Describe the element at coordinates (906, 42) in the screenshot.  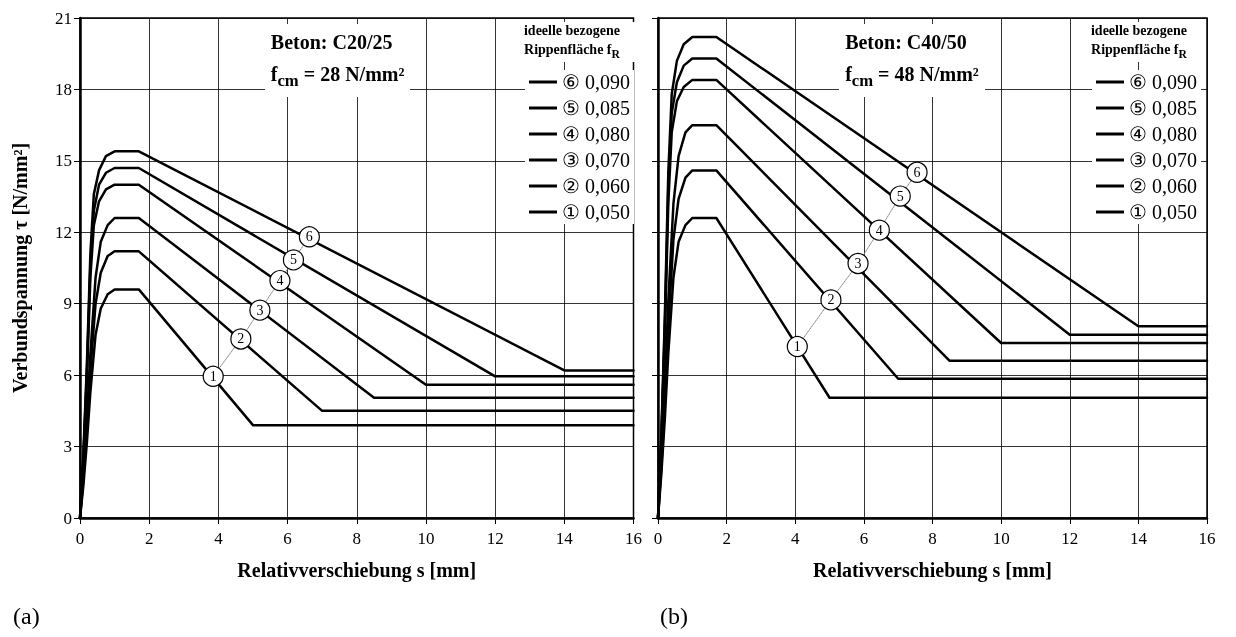
I see `annotation: Beton: C40/50` at that location.